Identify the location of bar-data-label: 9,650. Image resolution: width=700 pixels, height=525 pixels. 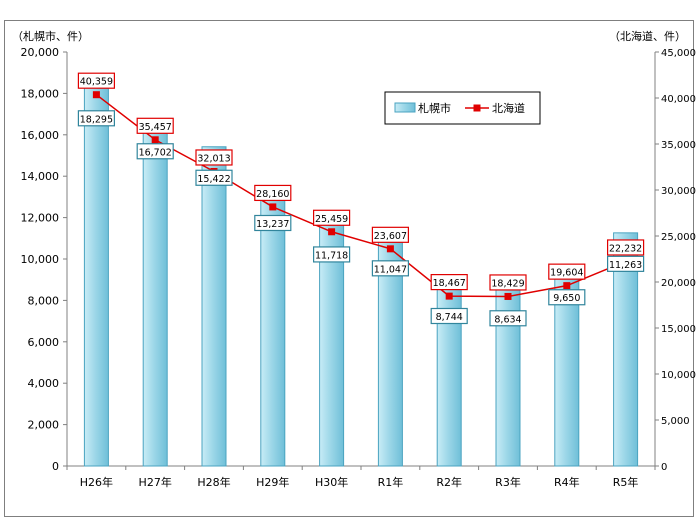
(566, 298).